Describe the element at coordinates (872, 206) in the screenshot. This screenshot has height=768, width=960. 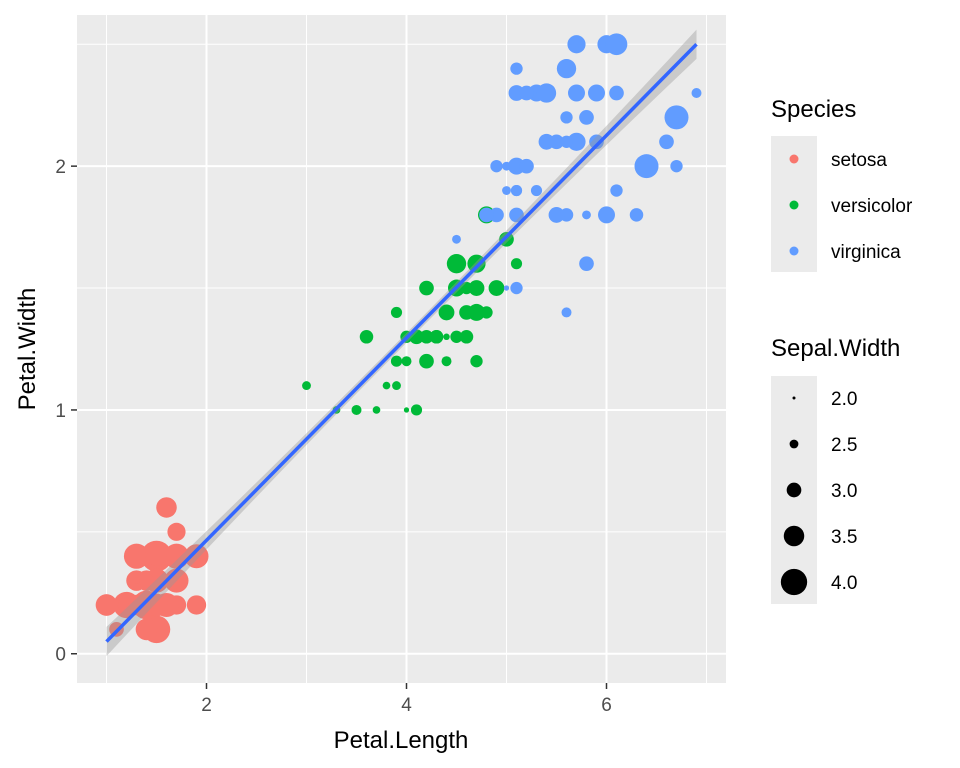
I see `legend-label-versicolor: versicolor` at that location.